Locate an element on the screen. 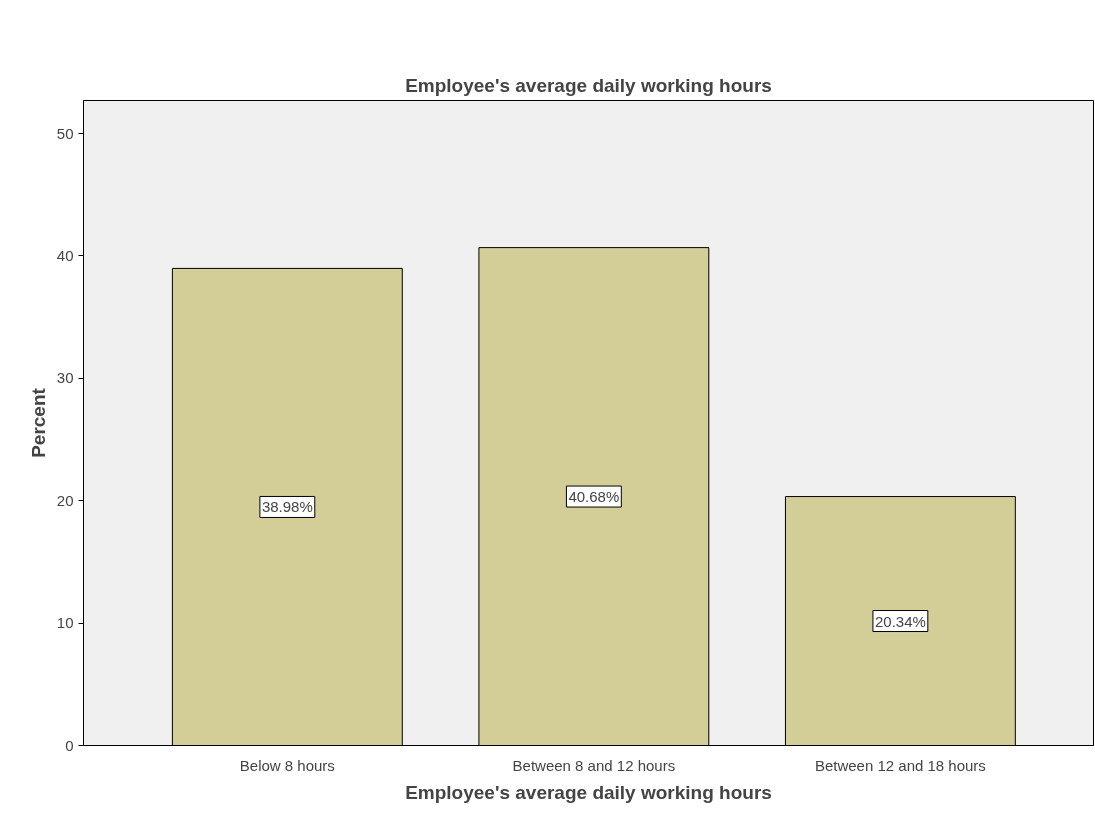 Image resolution: width=1095 pixels, height=825 pixels. y-tick-label: 20 is located at coordinates (65, 500).